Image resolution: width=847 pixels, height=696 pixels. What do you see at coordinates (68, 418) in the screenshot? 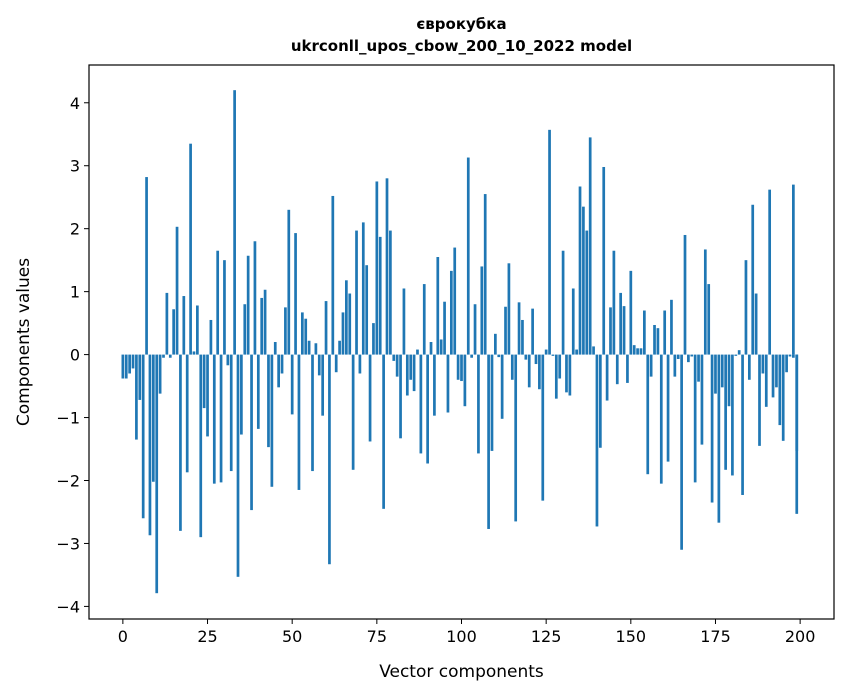
I see `y-tick-label: −1` at bounding box center [68, 418].